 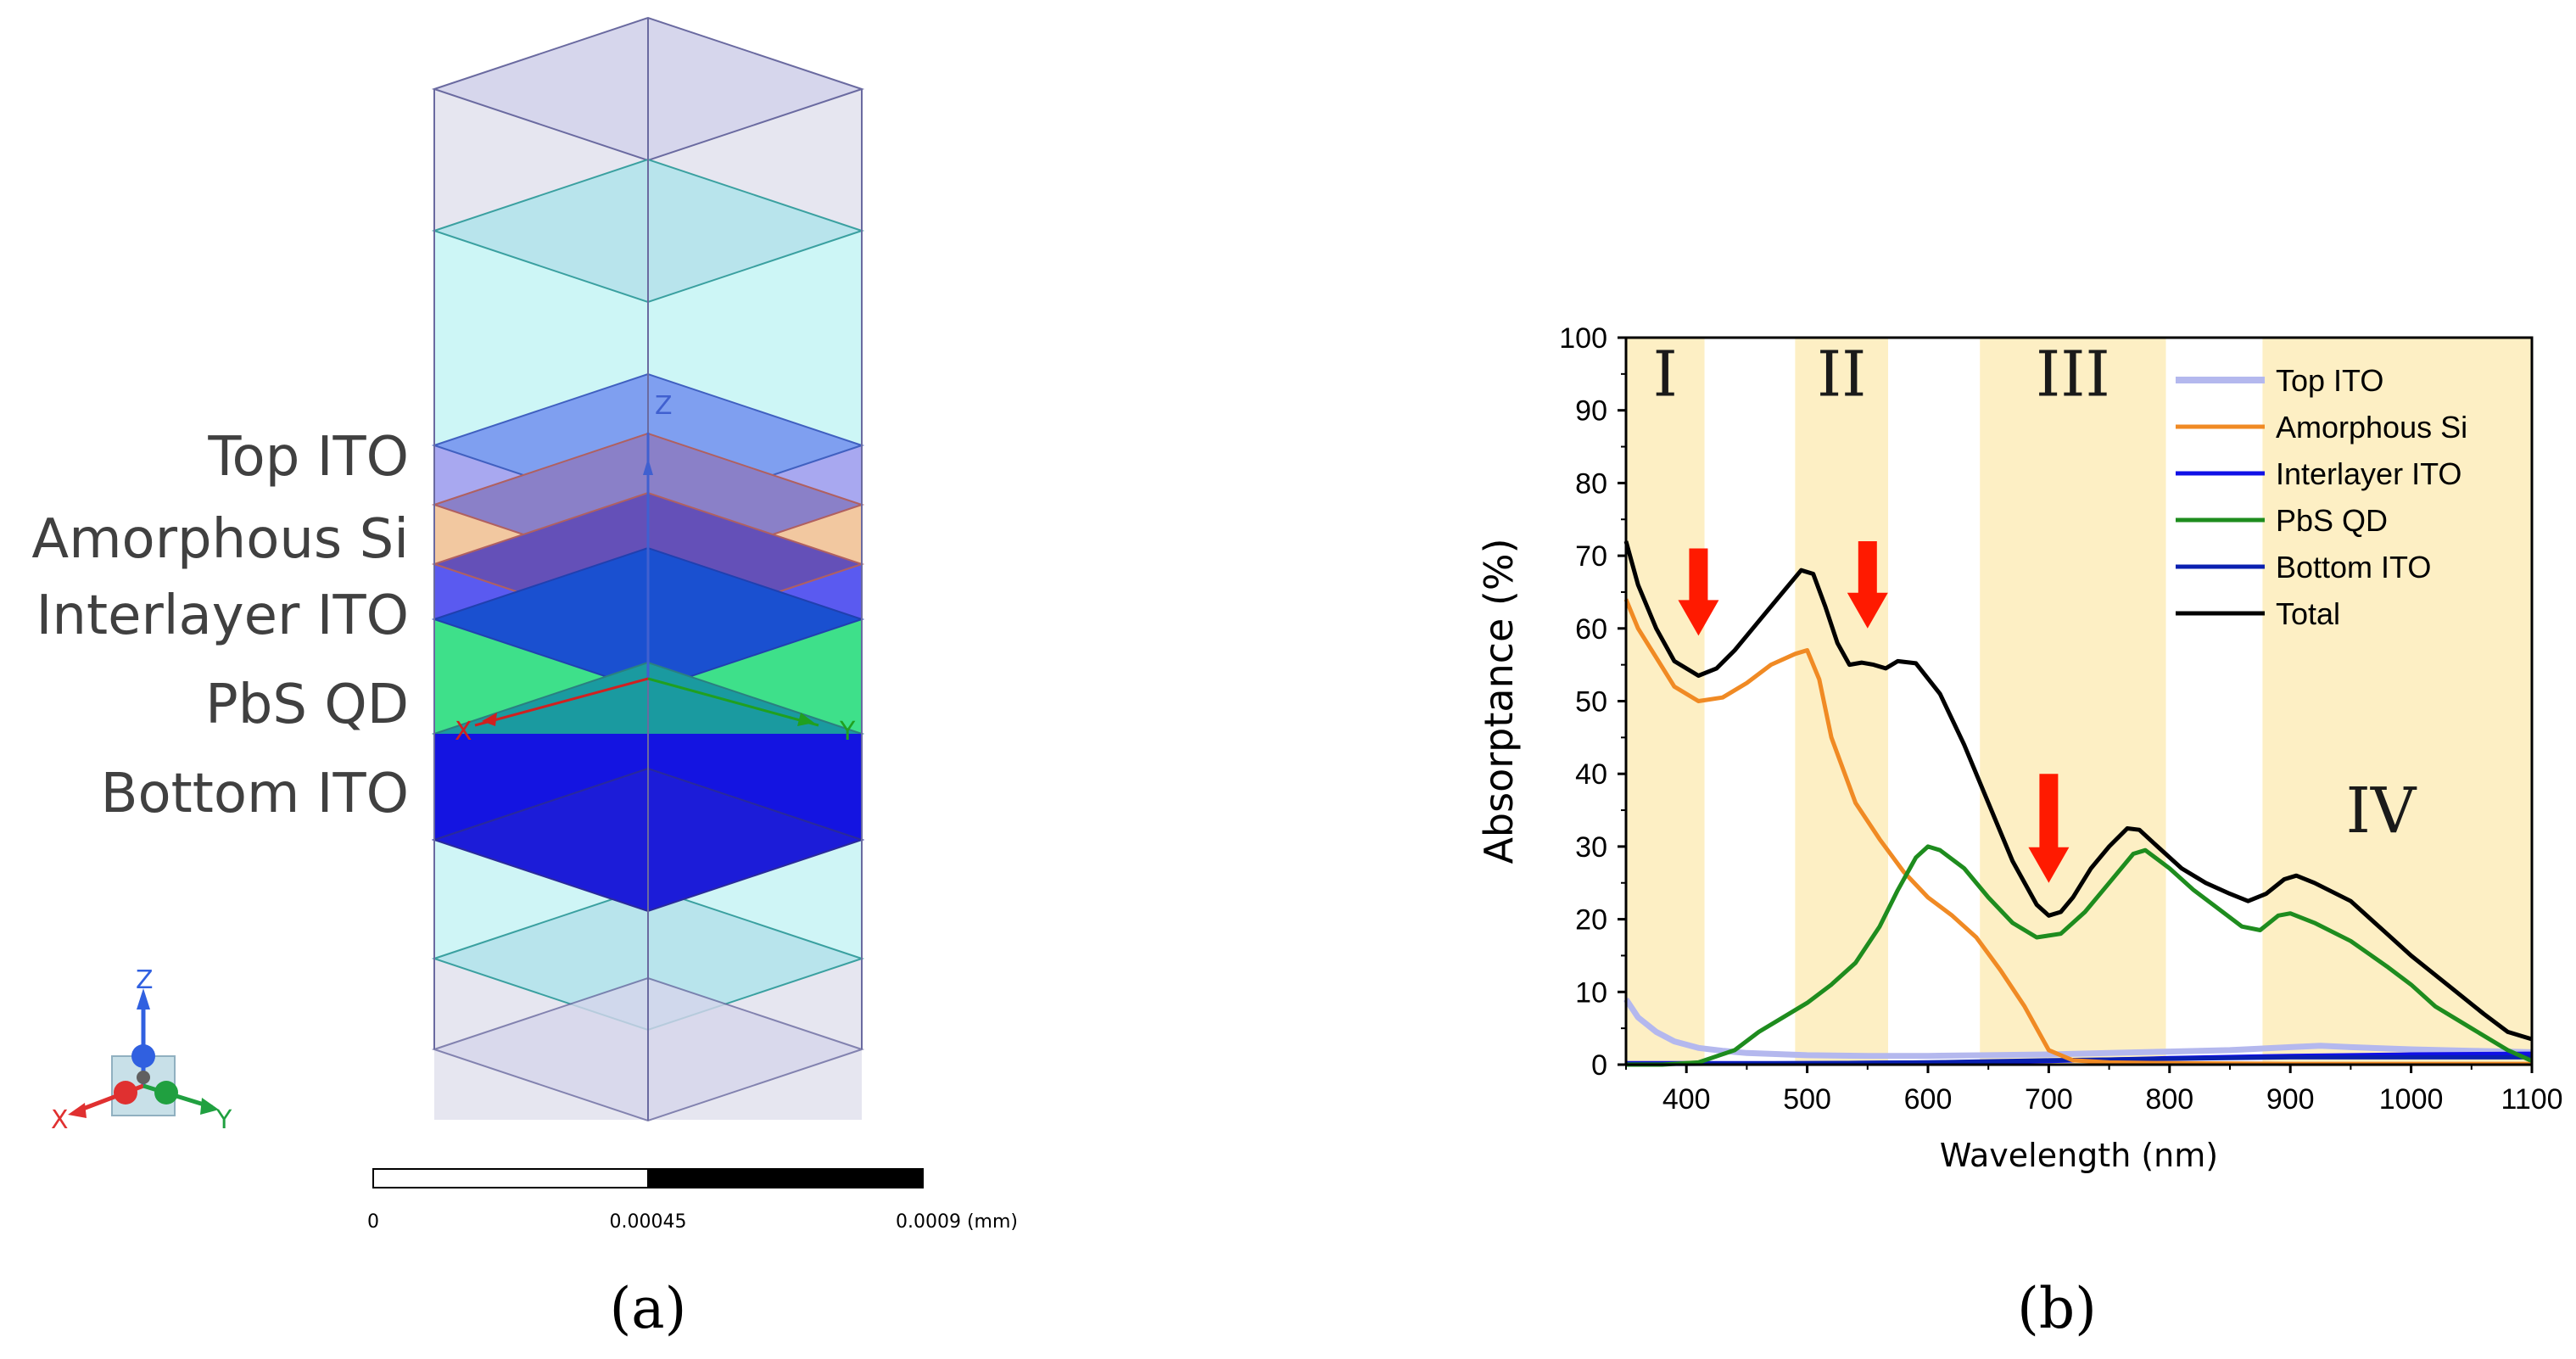 I want to click on layer-stack-diagram: Z X Y, so click(x=648, y=569).